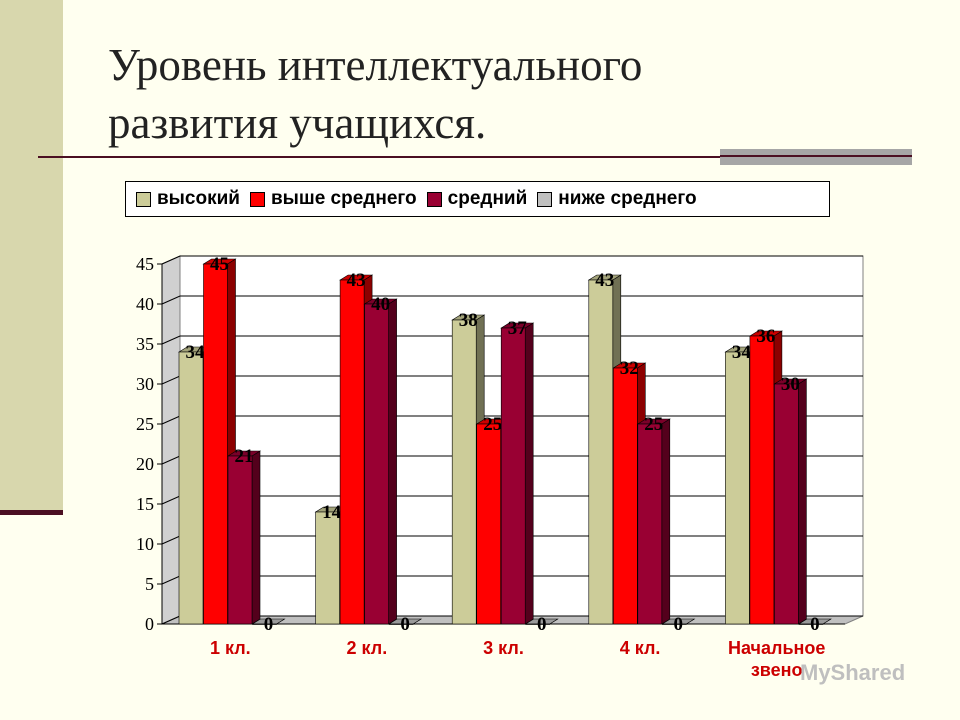 This screenshot has width=960, height=720. Describe the element at coordinates (145, 424) in the screenshot. I see `y-tick-label: 25` at that location.